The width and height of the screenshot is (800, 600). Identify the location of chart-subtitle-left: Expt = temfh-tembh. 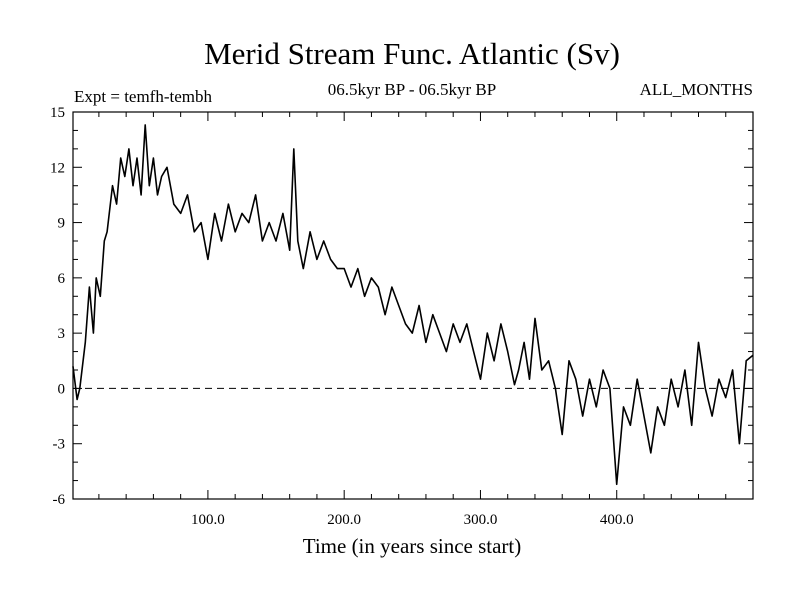
(143, 96).